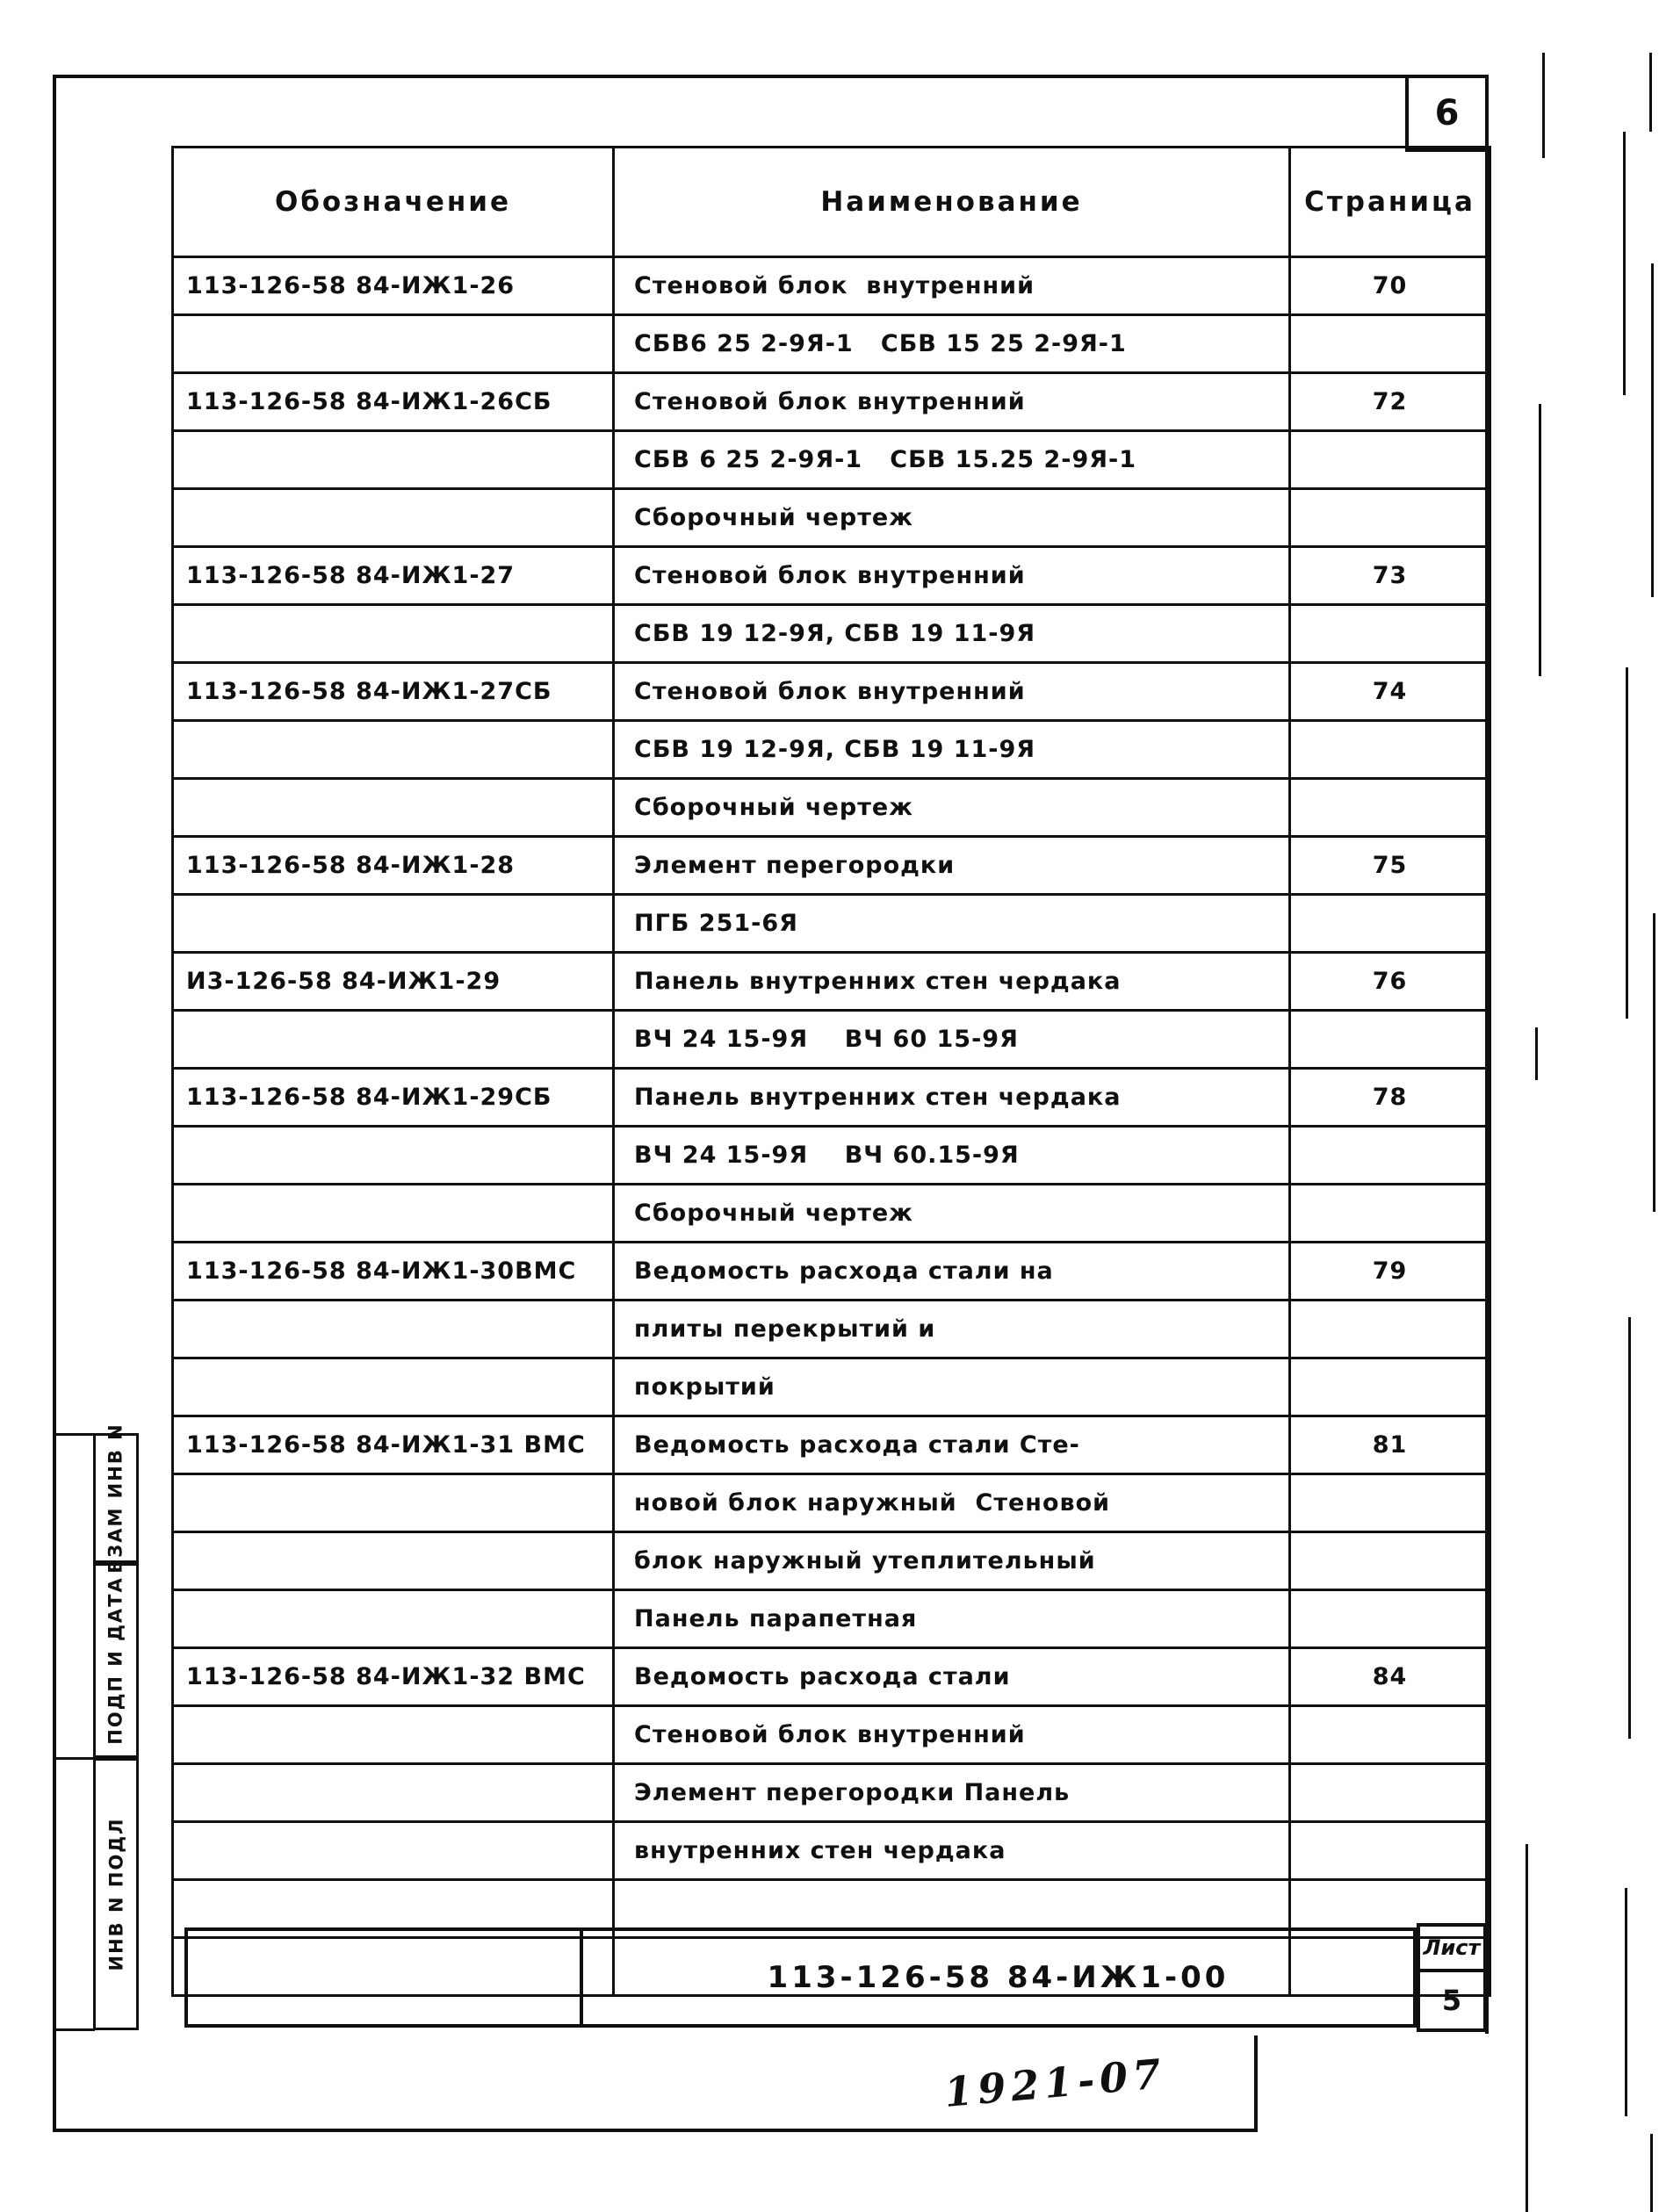  I want to click on name-cell: СБВ6 25 2-9Я-1 СБВ 15 25 2-9Я-1, so click(951, 344).